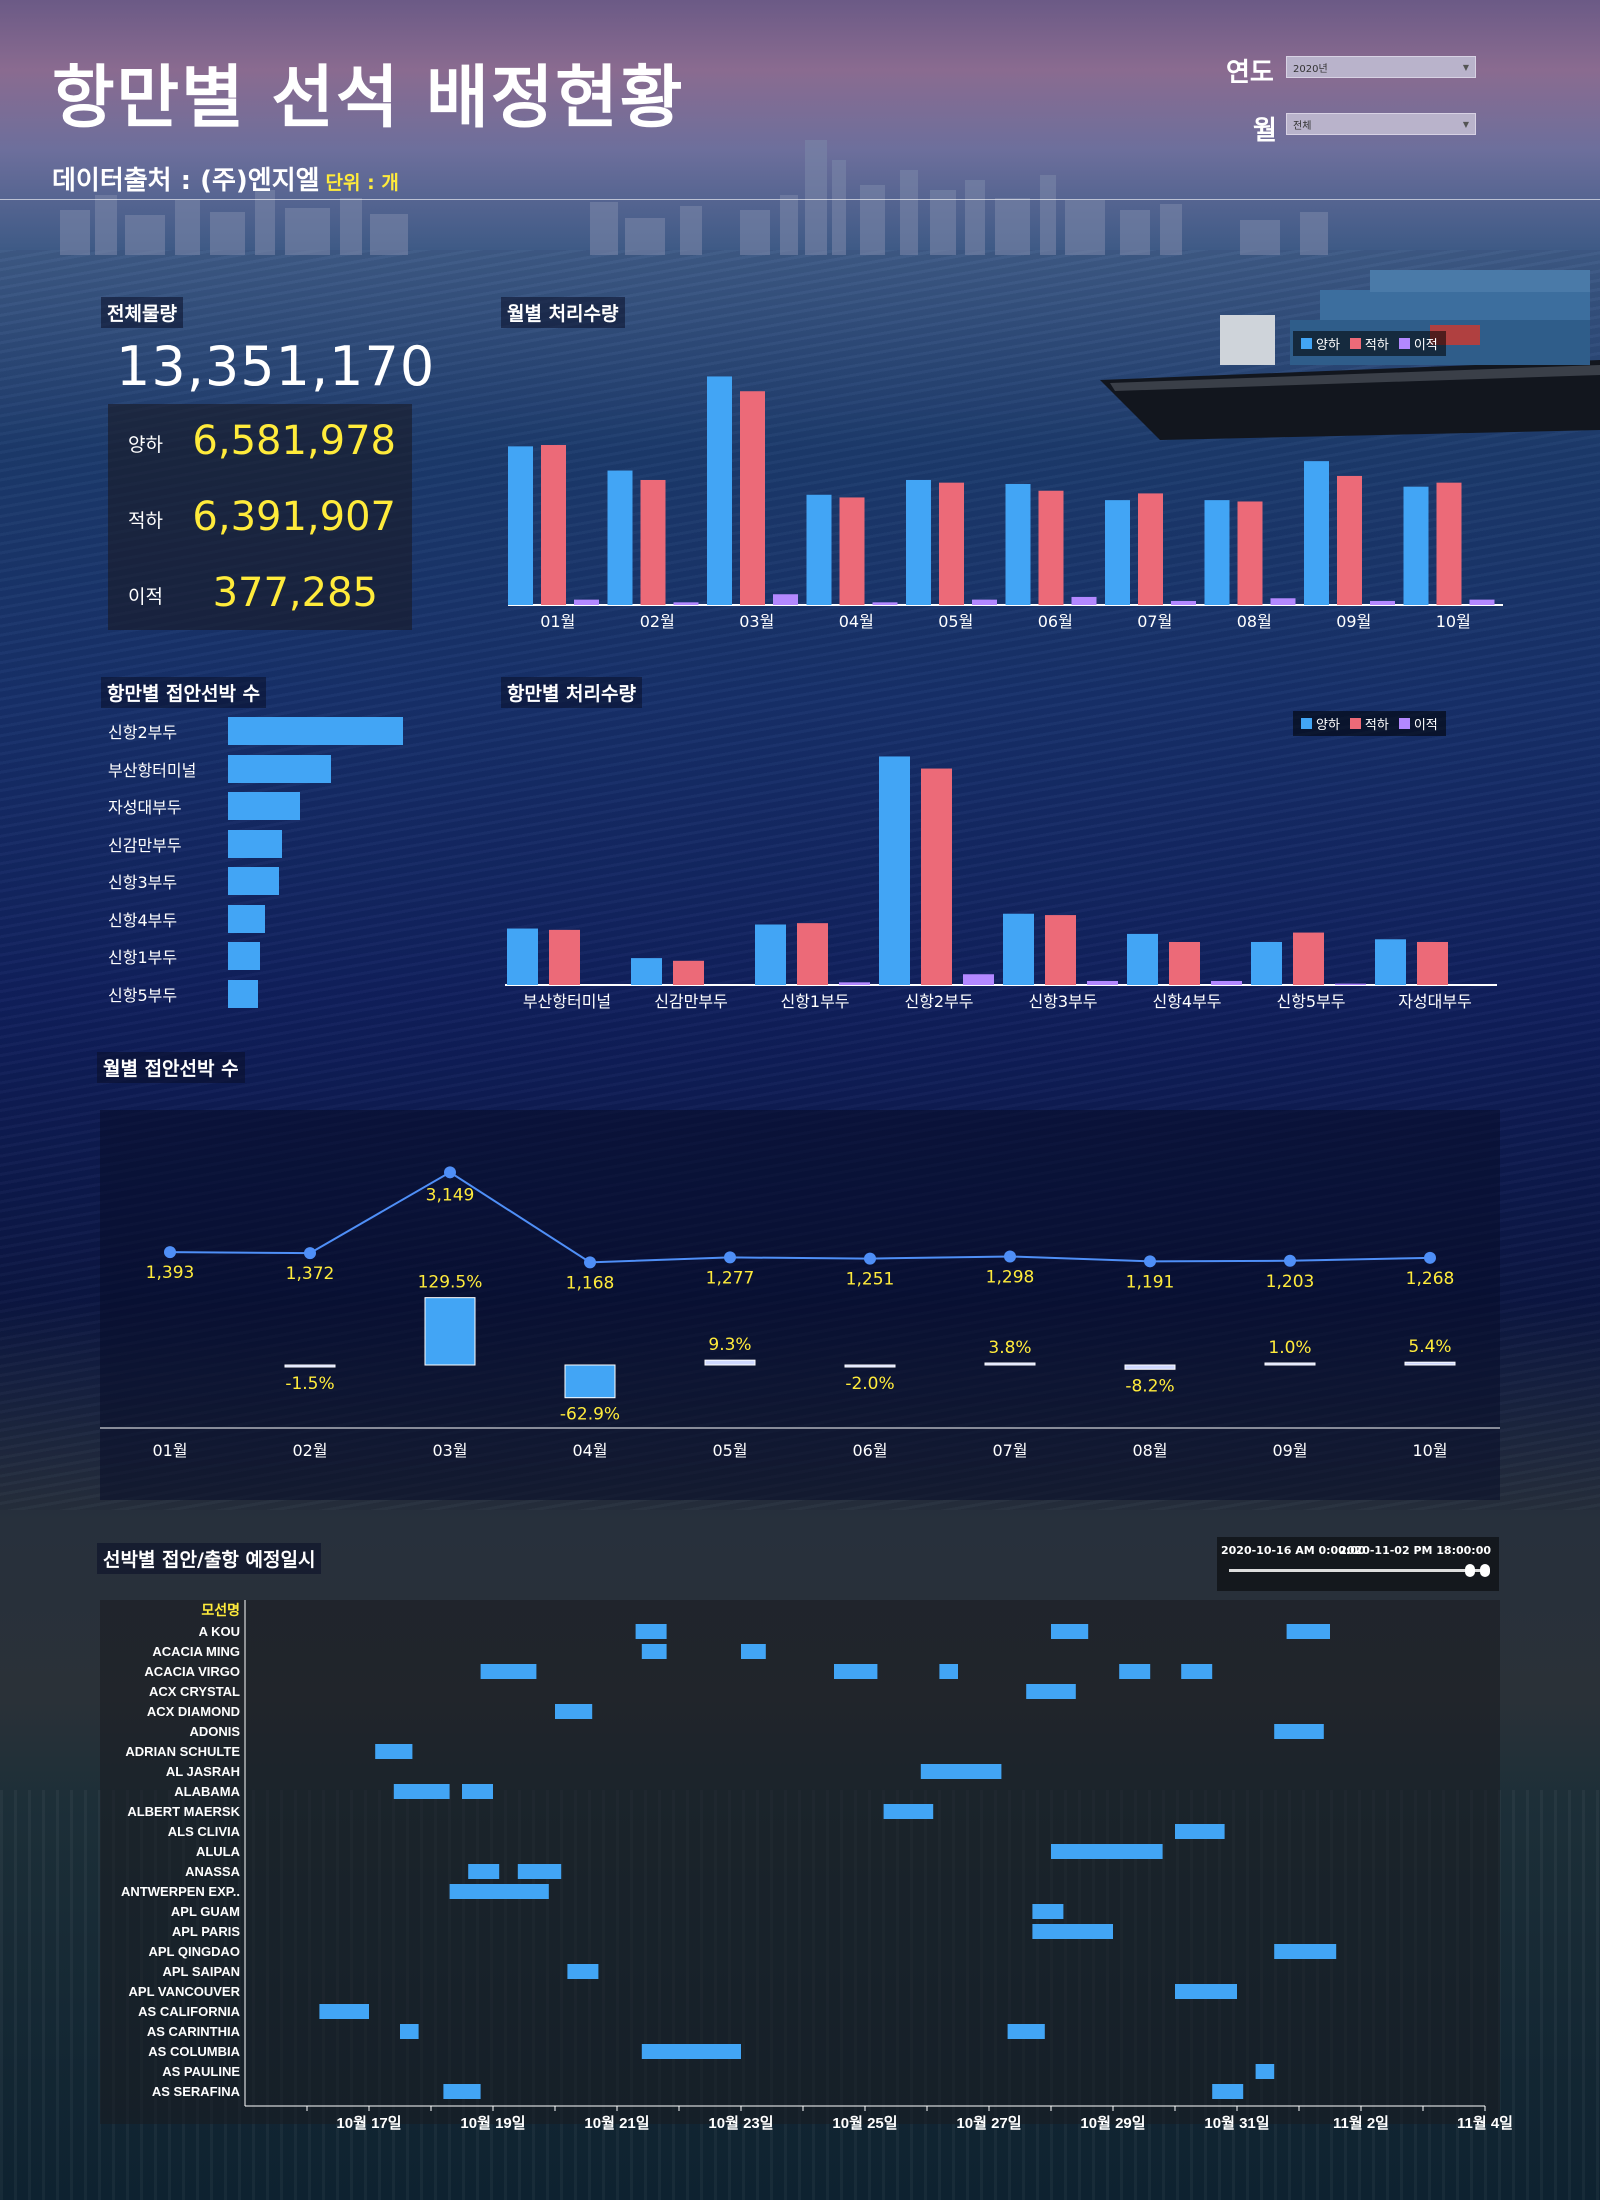 The width and height of the screenshot is (1600, 2200). Describe the element at coordinates (1381, 67) in the screenshot. I see `year-select: 2020년 ▼` at that location.